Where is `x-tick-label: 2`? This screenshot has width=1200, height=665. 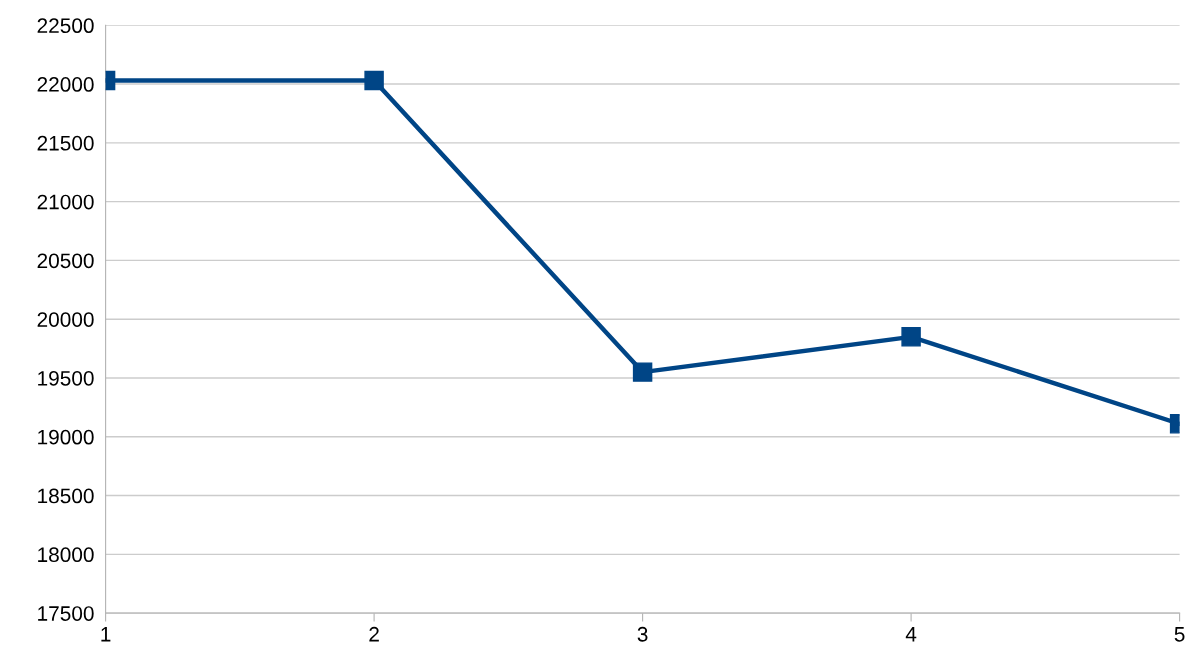
x-tick-label: 2 is located at coordinates (374, 634).